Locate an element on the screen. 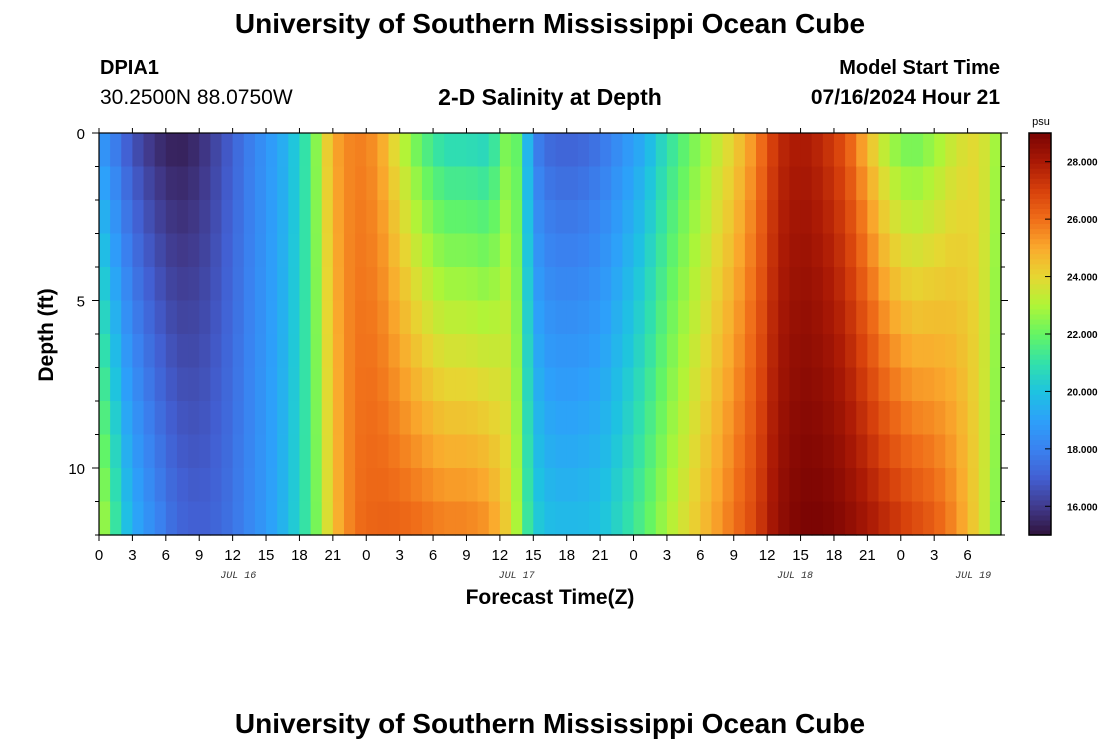 This screenshot has width=1100, height=750. model-start-value: 07/16/2024 Hour 21 is located at coordinates (905, 97).